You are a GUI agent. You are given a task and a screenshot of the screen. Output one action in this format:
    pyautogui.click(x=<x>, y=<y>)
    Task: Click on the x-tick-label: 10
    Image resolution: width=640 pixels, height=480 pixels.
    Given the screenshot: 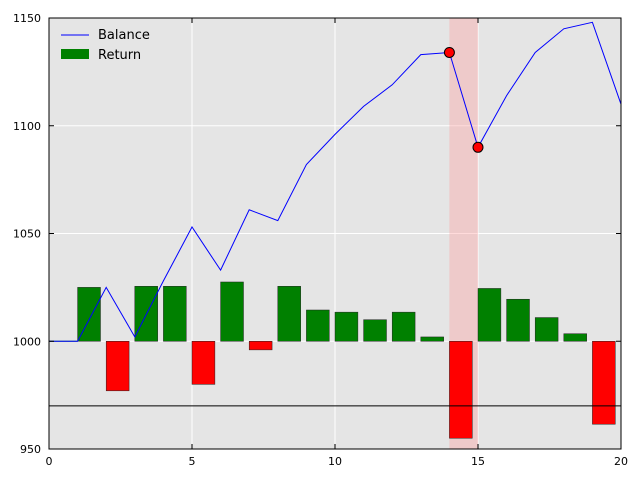 What is the action you would take?
    pyautogui.click(x=335, y=461)
    